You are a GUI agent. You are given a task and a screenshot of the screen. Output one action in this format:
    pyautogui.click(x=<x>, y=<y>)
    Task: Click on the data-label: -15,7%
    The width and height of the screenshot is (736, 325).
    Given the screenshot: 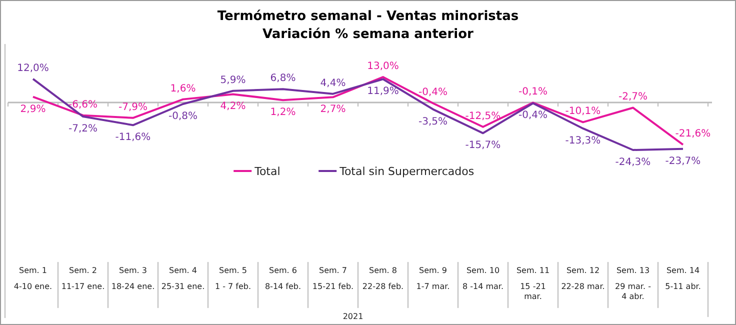 What is the action you would take?
    pyautogui.click(x=483, y=146)
    